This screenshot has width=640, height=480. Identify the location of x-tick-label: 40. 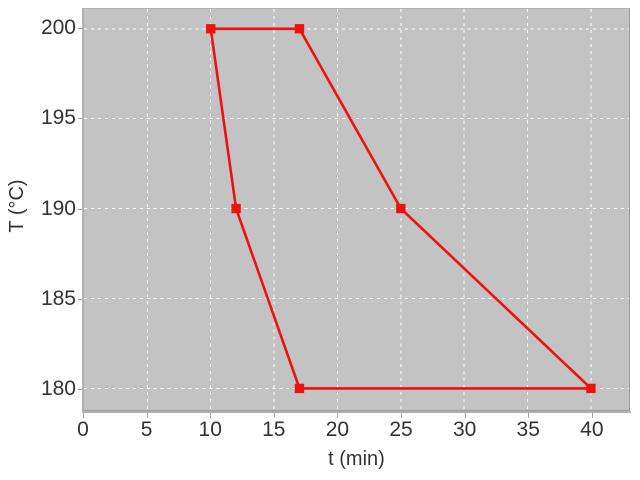
(592, 429).